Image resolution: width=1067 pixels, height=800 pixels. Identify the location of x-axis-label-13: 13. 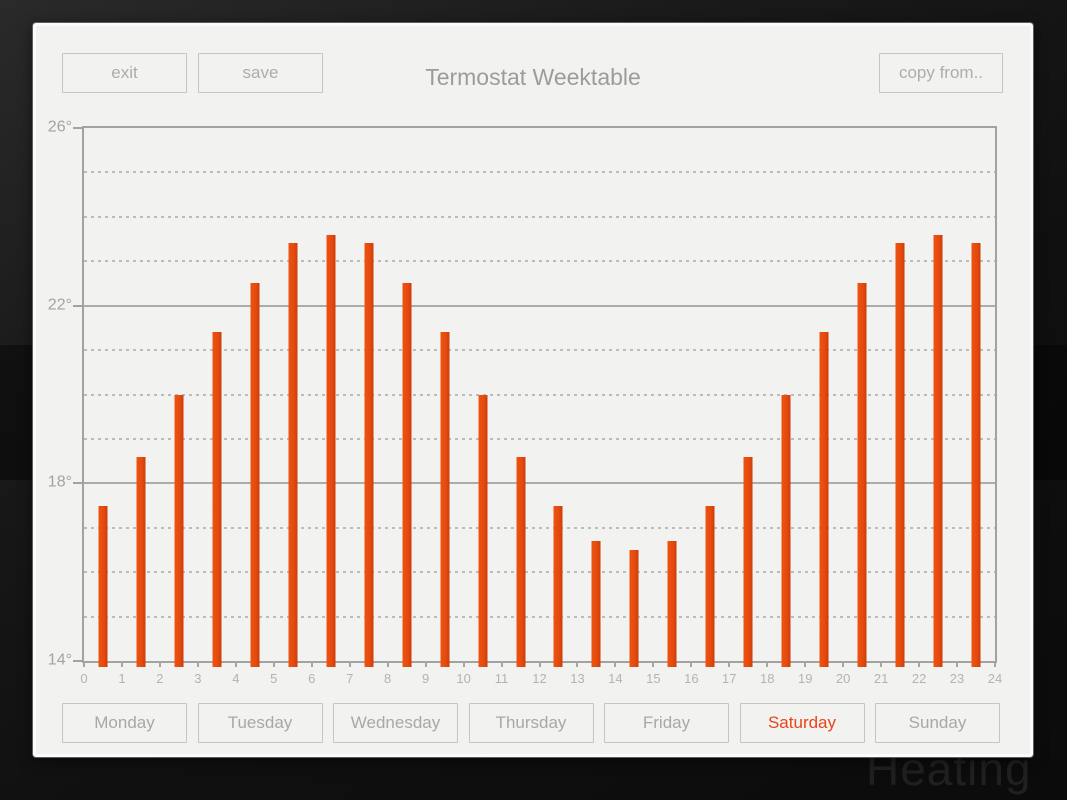
(577, 678).